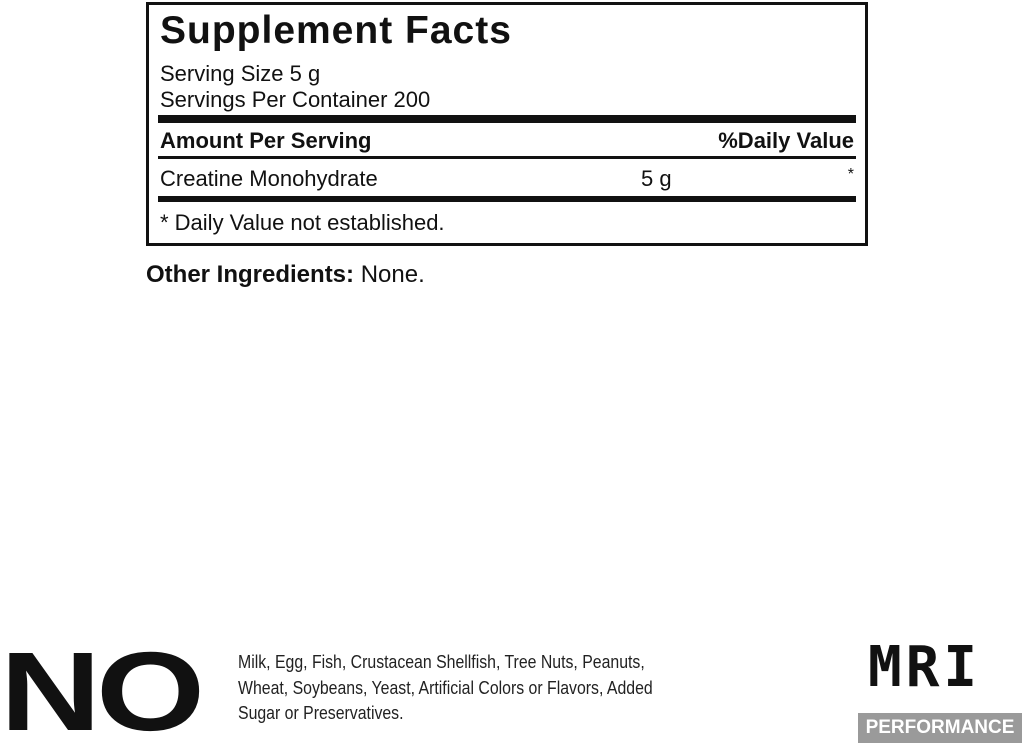 This screenshot has height=754, width=1024. Describe the element at coordinates (240, 73) in the screenshot. I see `serving-size: Serving Size 5 g` at that location.